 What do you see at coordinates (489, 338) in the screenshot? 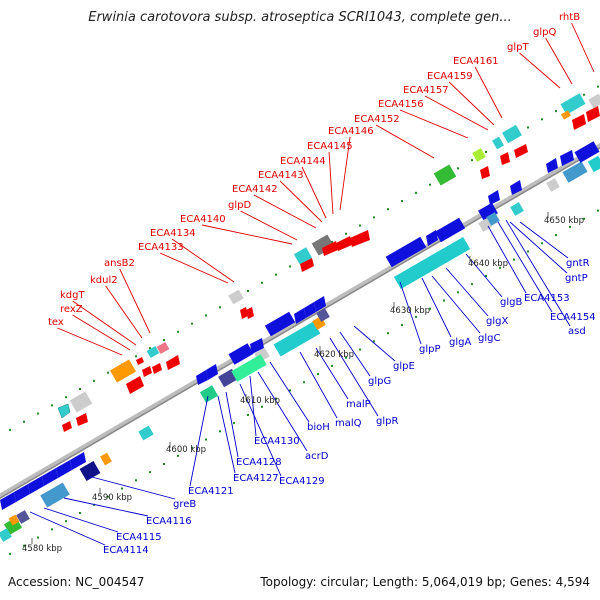
I see `reverse-gene-label: glgC` at bounding box center [489, 338].